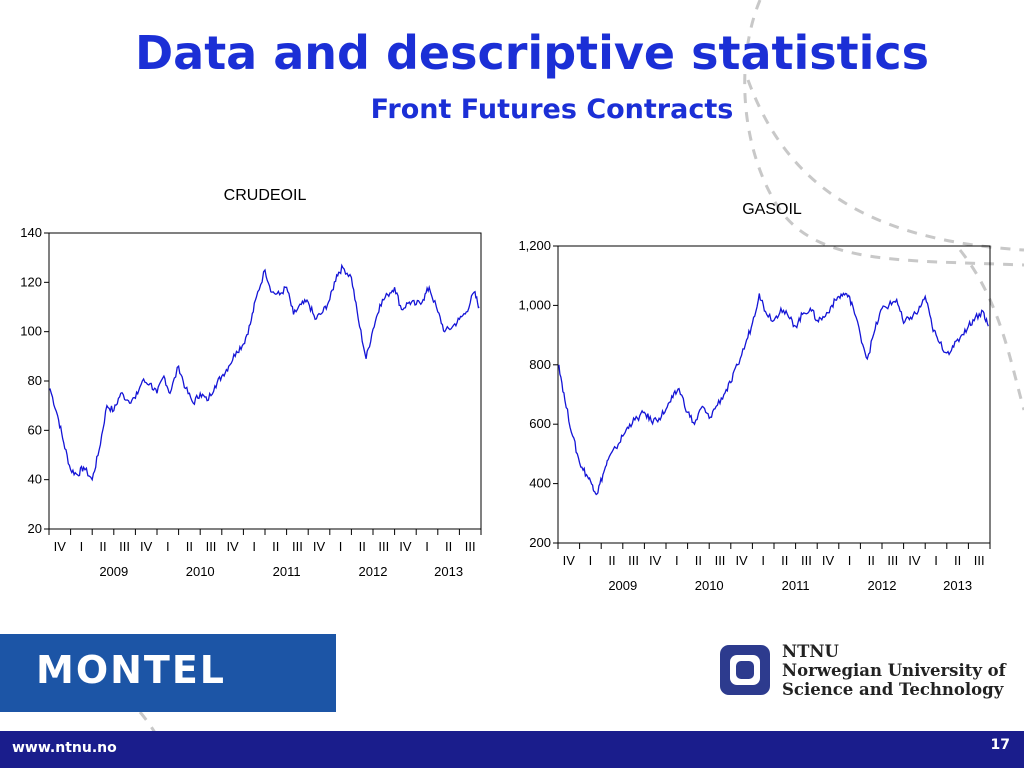 This screenshot has height=768, width=1024. What do you see at coordinates (265, 195) in the screenshot?
I see `chart-title: CRUDEOIL` at bounding box center [265, 195].